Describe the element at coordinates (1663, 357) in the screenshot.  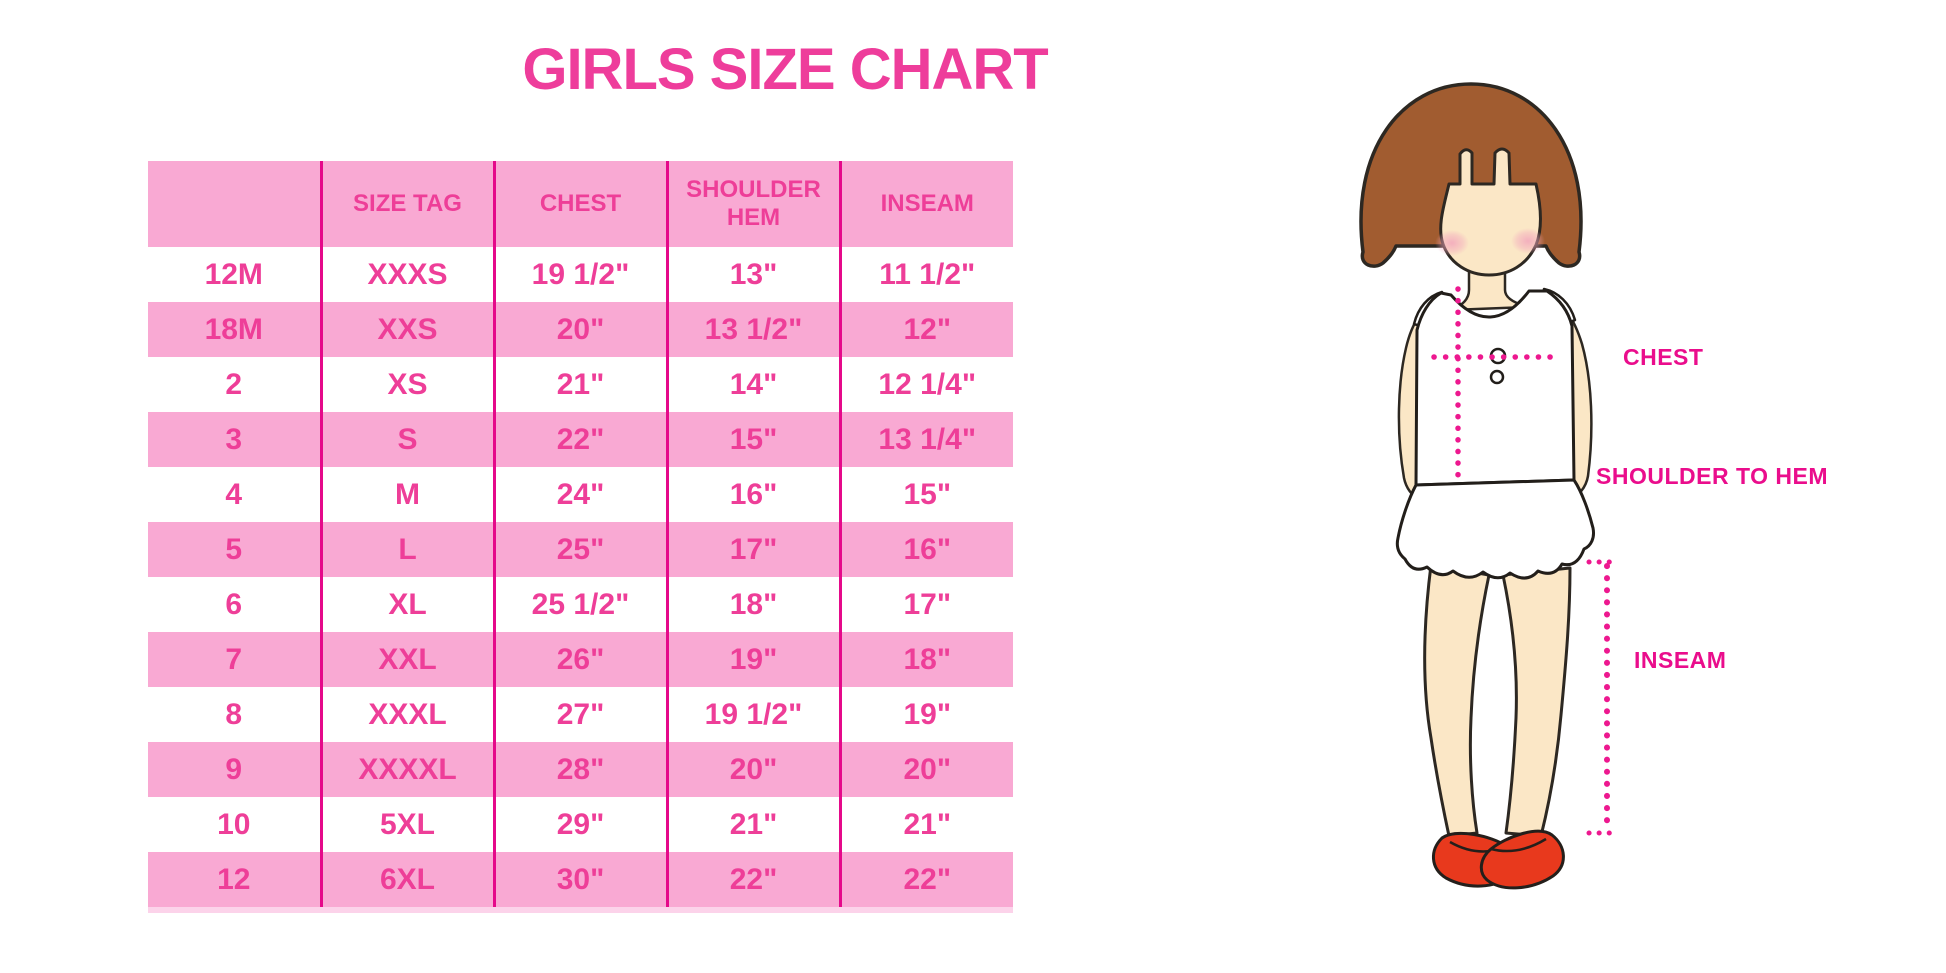
I see `chest-label: CHEST` at that location.